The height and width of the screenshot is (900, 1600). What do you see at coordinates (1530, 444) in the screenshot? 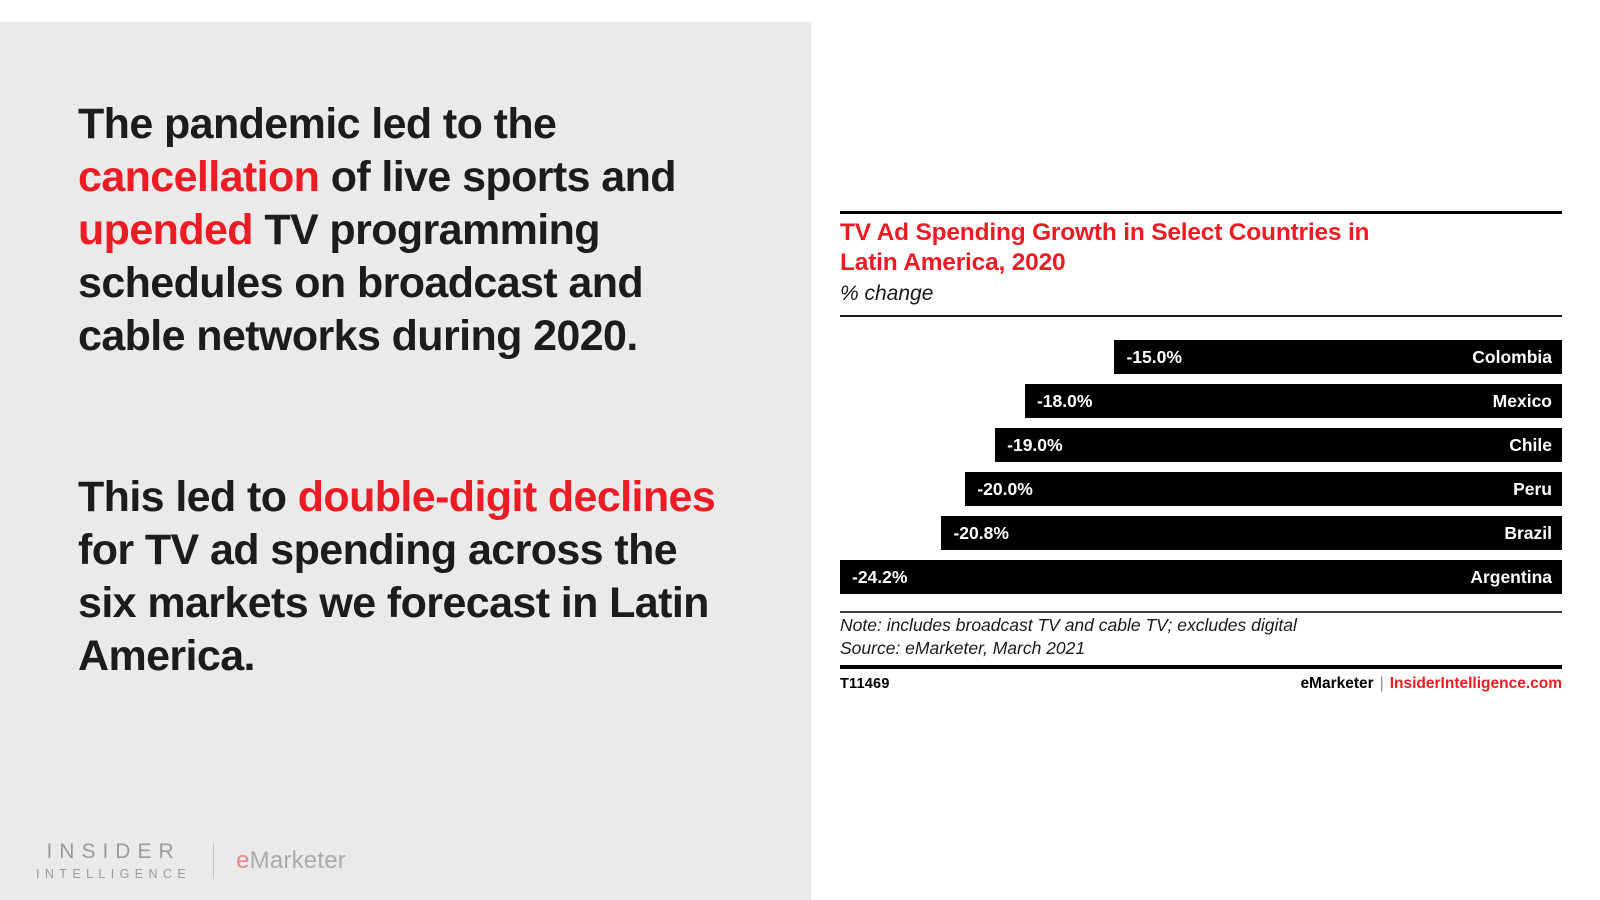
I see `bar-country-label: Chile` at bounding box center [1530, 444].